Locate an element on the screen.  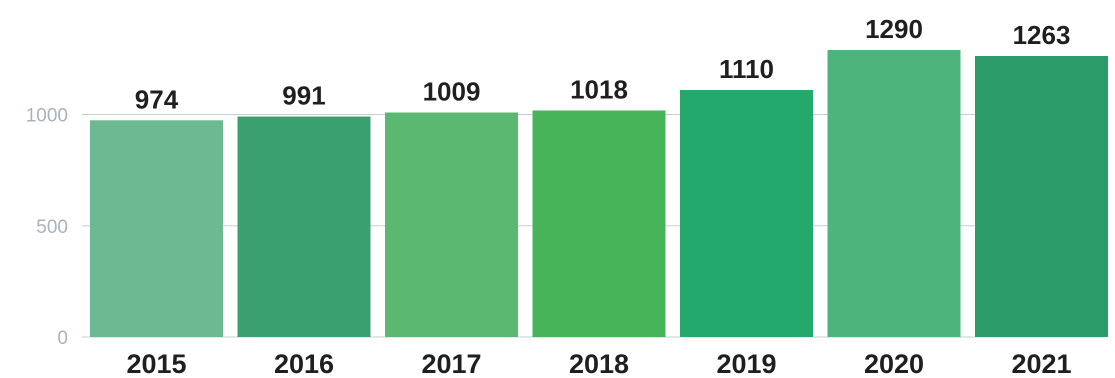
x-tick-label-2018: 2018 is located at coordinates (599, 363).